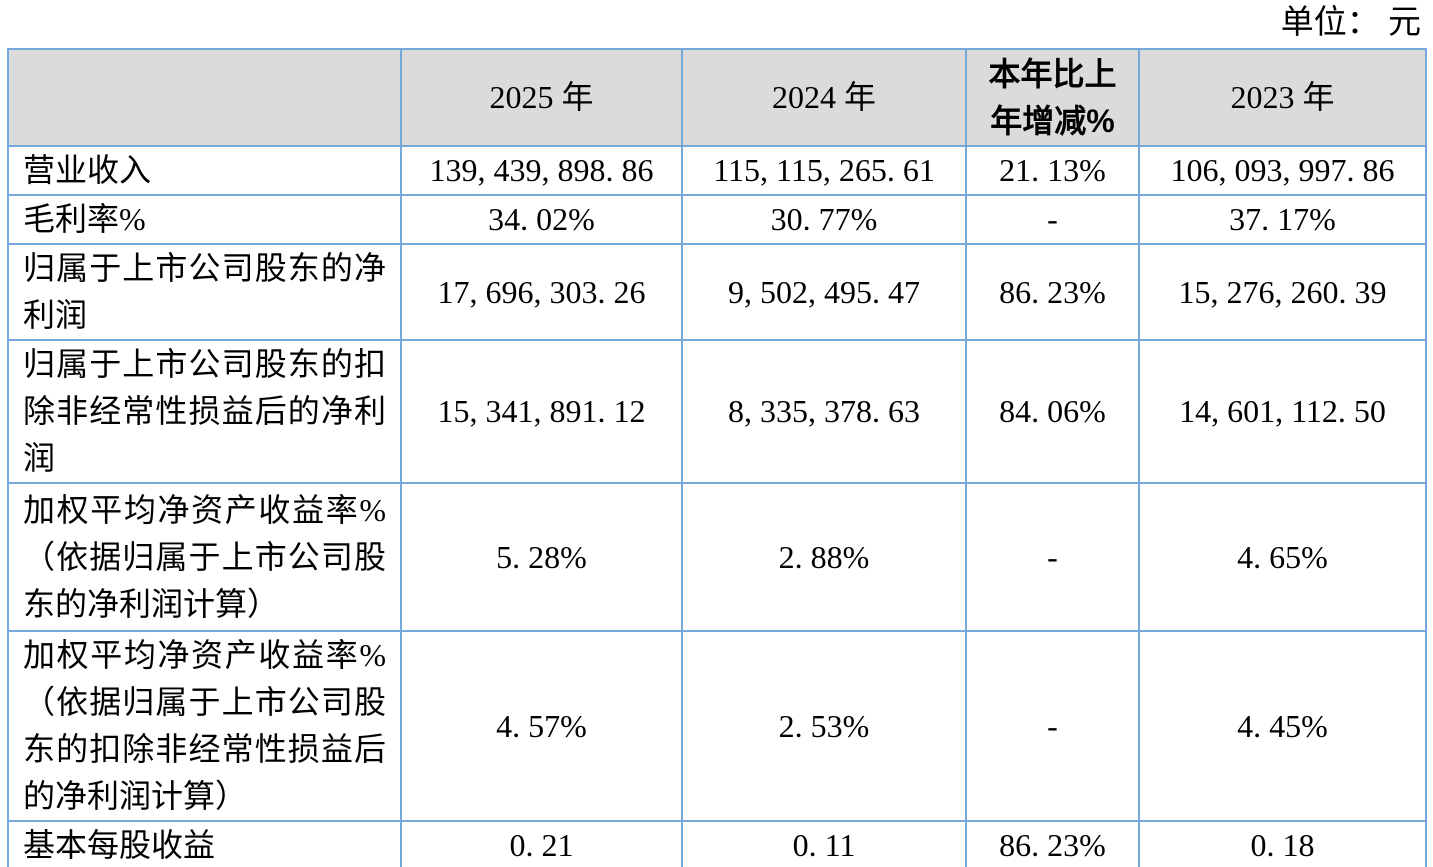  I want to click on cell-2023: 37. 17%, so click(1282, 219).